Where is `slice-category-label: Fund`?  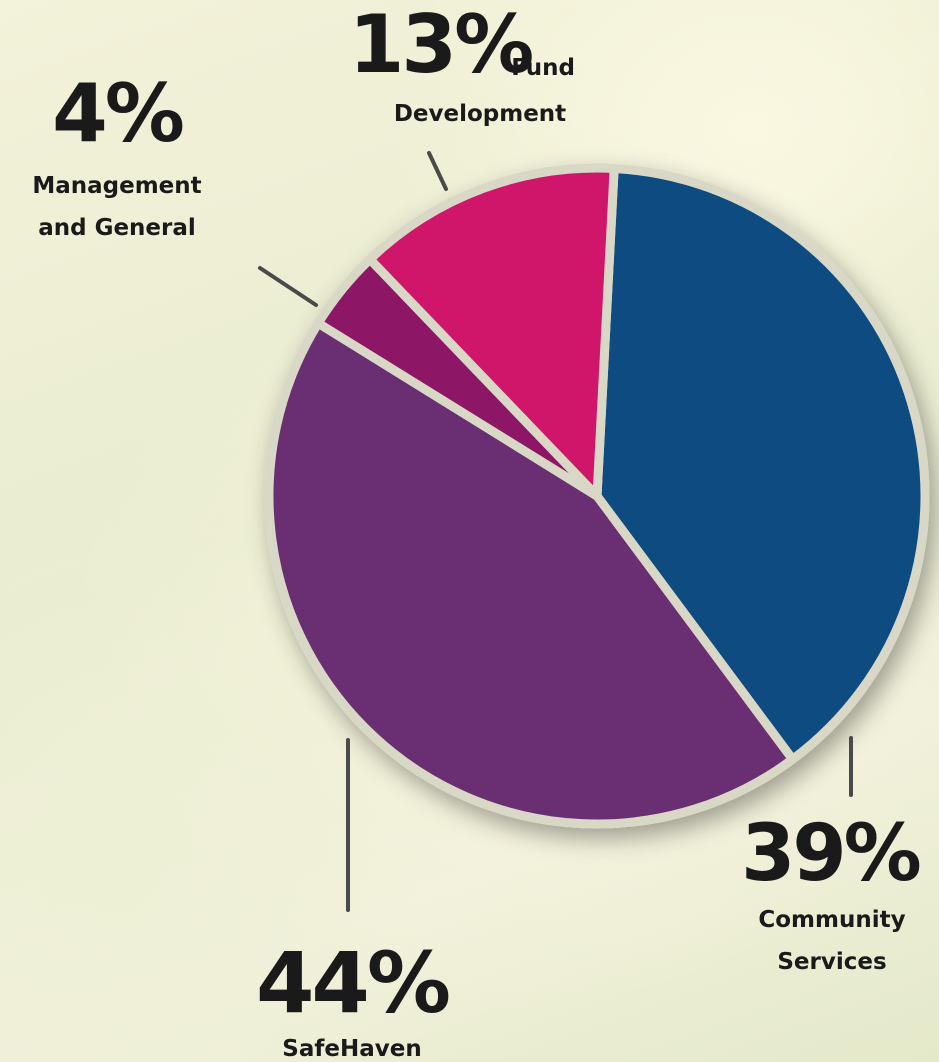
slice-category-label: Fund is located at coordinates (543, 68).